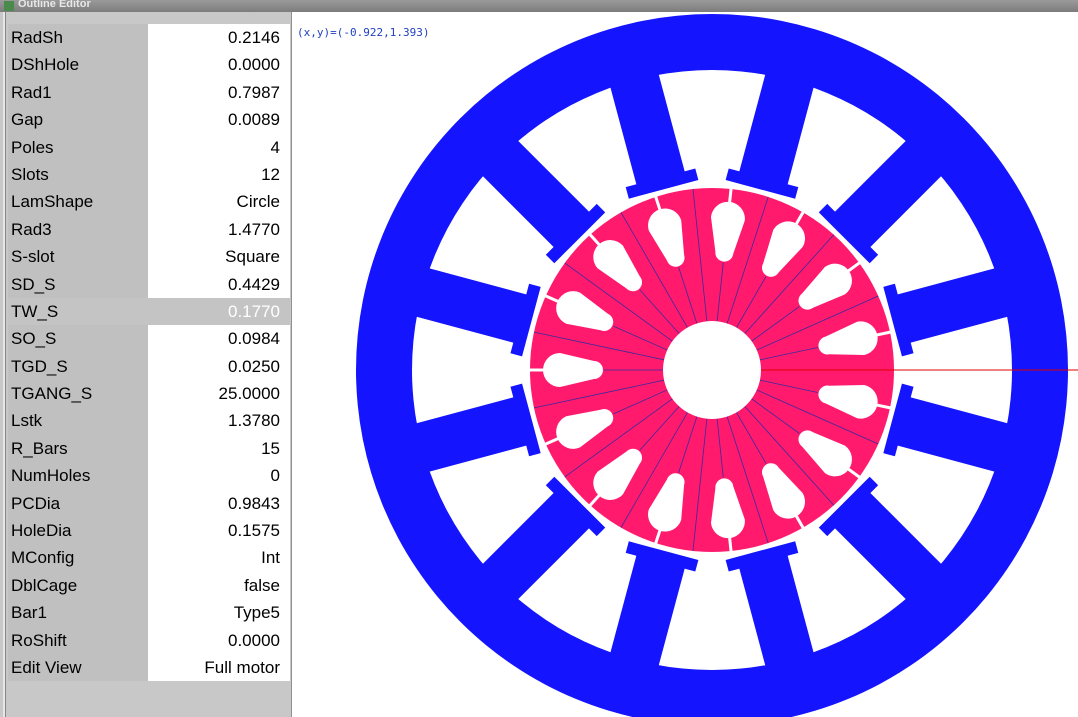 Image resolution: width=1078 pixels, height=717 pixels. What do you see at coordinates (219, 284) in the screenshot?
I see `property-value: 0.4429` at bounding box center [219, 284].